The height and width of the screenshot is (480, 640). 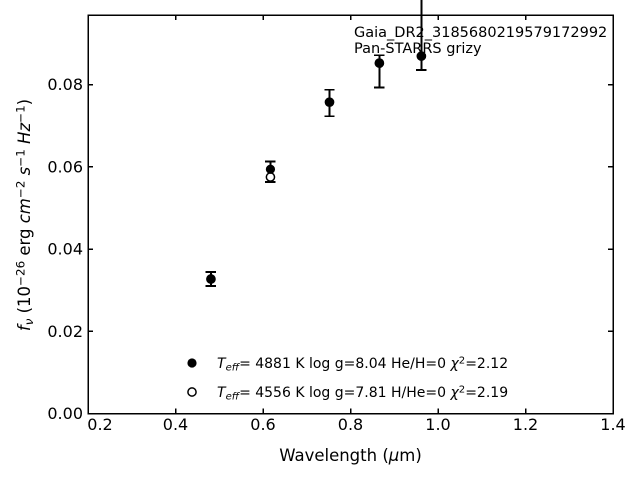 What do you see at coordinates (175, 424) in the screenshot?
I see `x-tick-label-0.4: 0.4` at bounding box center [175, 424].